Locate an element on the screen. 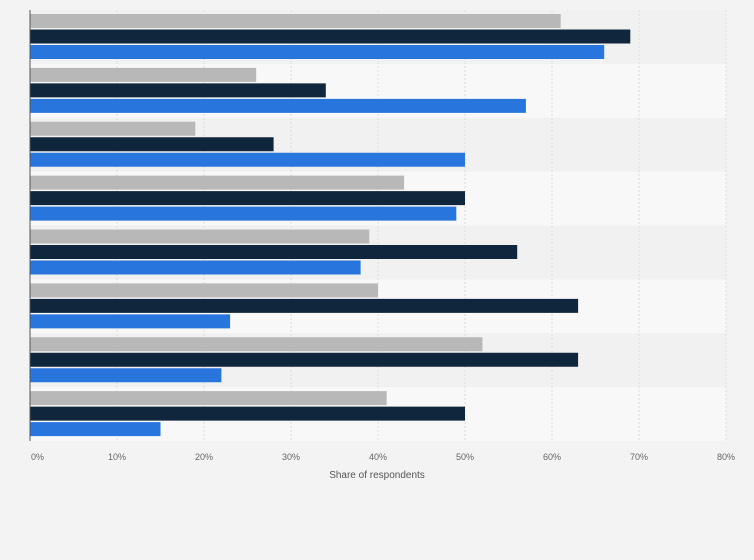  x-tick-label: 80% is located at coordinates (726, 457).